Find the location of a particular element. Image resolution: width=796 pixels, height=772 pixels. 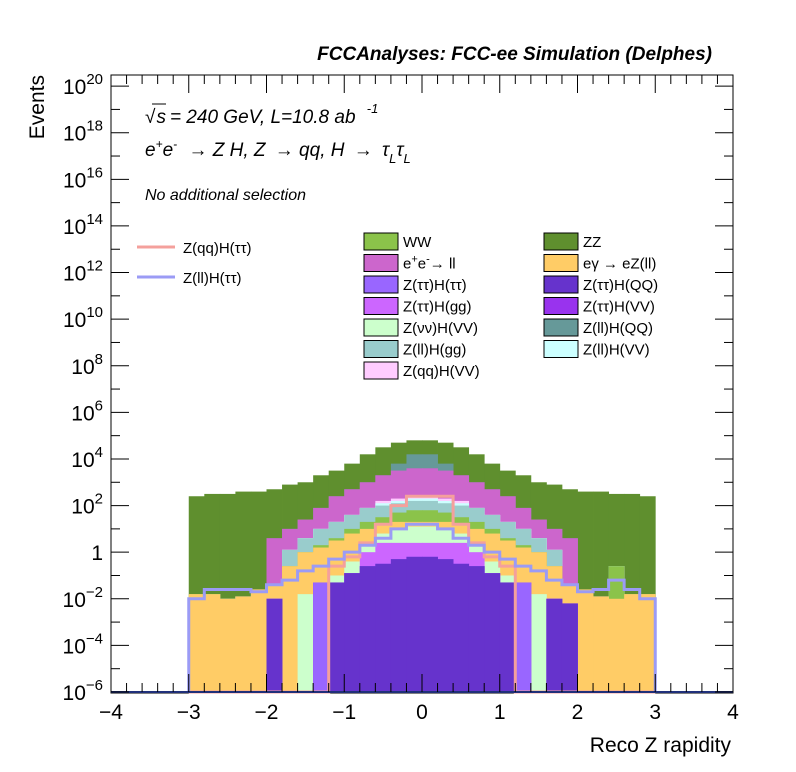

legend-entry-z-h-vv: Z(ττ)H(VV) is located at coordinates (599, 306).